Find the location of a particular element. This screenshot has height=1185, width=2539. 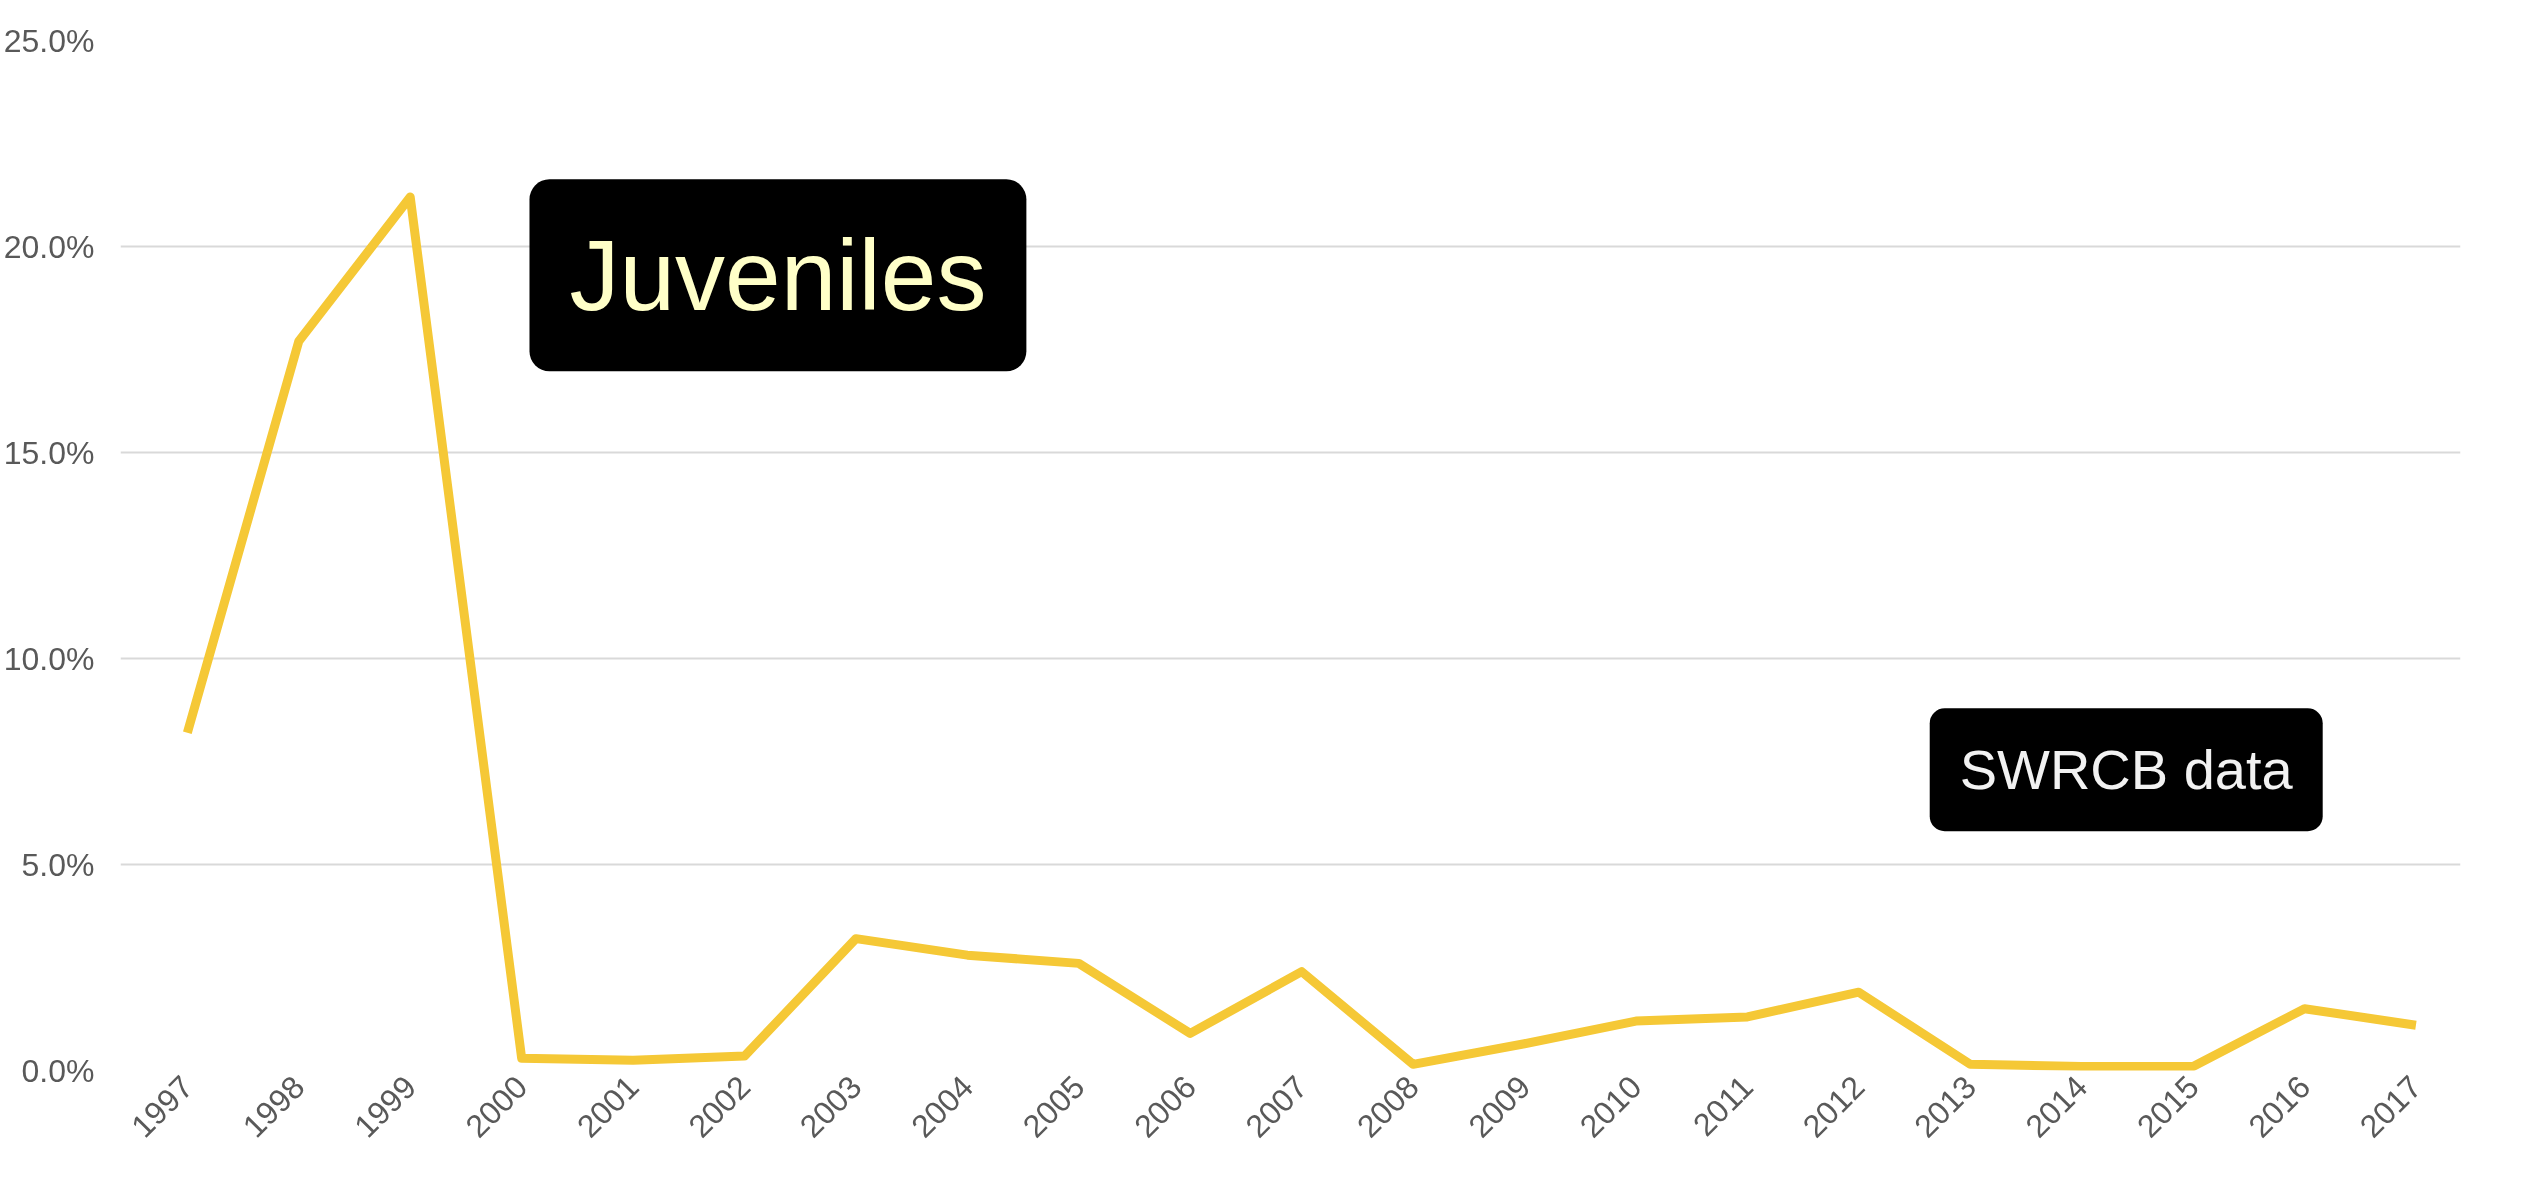

annotation: SWRCB data is located at coordinates (2126, 770).